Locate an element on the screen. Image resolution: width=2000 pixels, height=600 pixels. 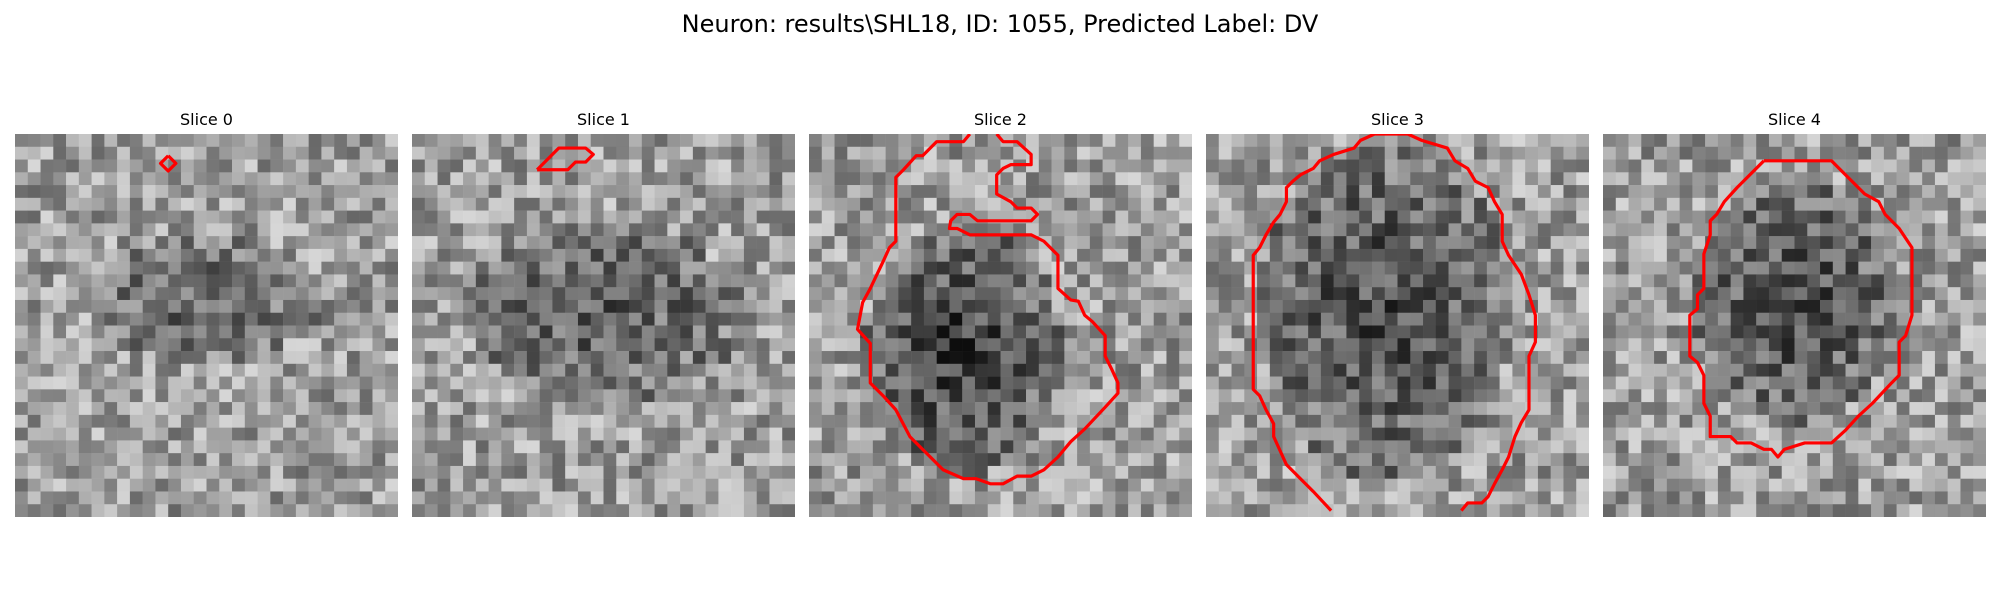
slice-title-0: Slice 0 is located at coordinates (206, 119).